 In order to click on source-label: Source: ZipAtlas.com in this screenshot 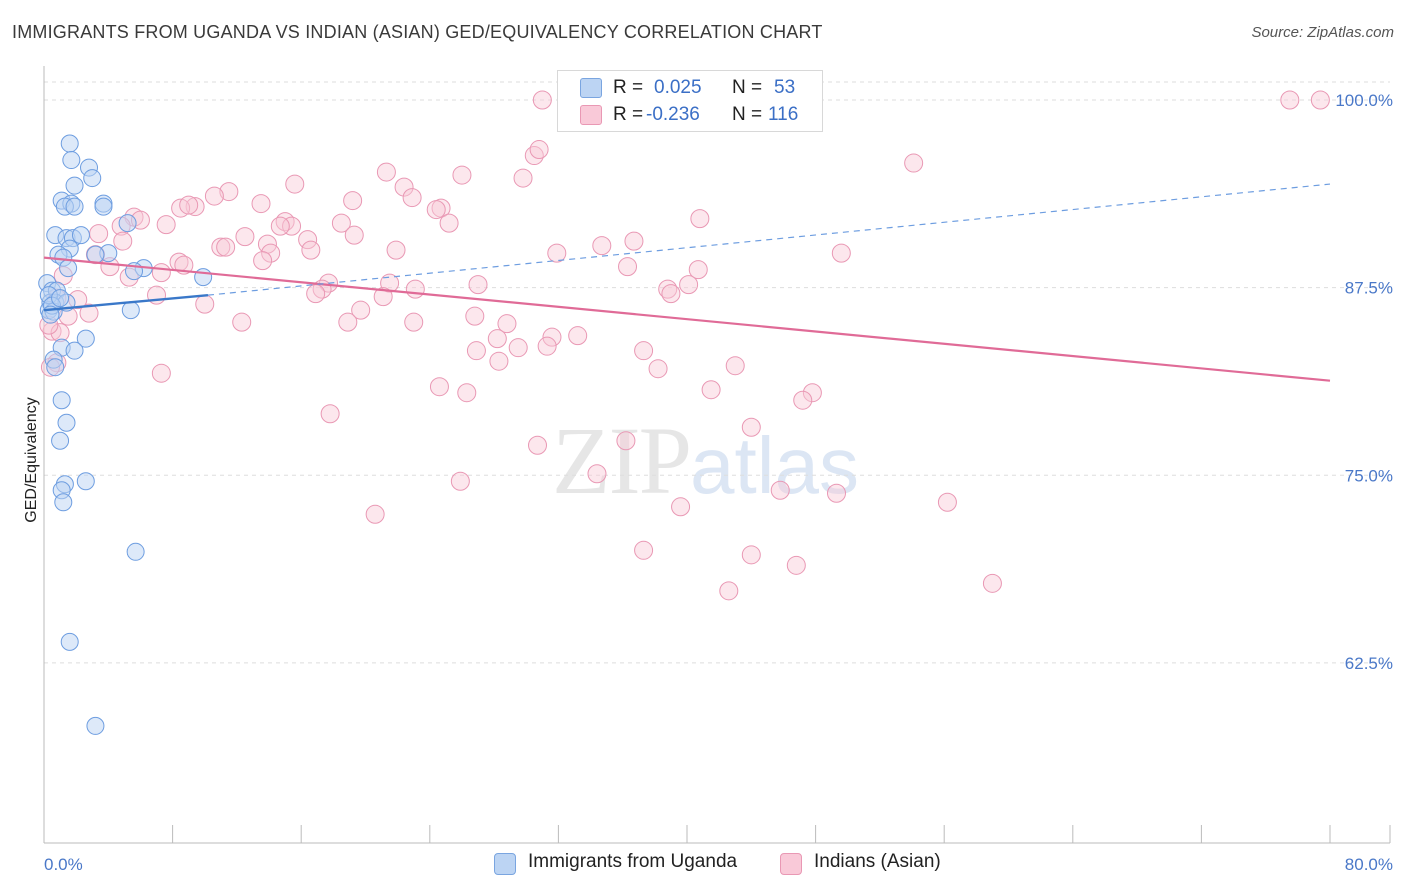, I will do `click(1322, 32)`.